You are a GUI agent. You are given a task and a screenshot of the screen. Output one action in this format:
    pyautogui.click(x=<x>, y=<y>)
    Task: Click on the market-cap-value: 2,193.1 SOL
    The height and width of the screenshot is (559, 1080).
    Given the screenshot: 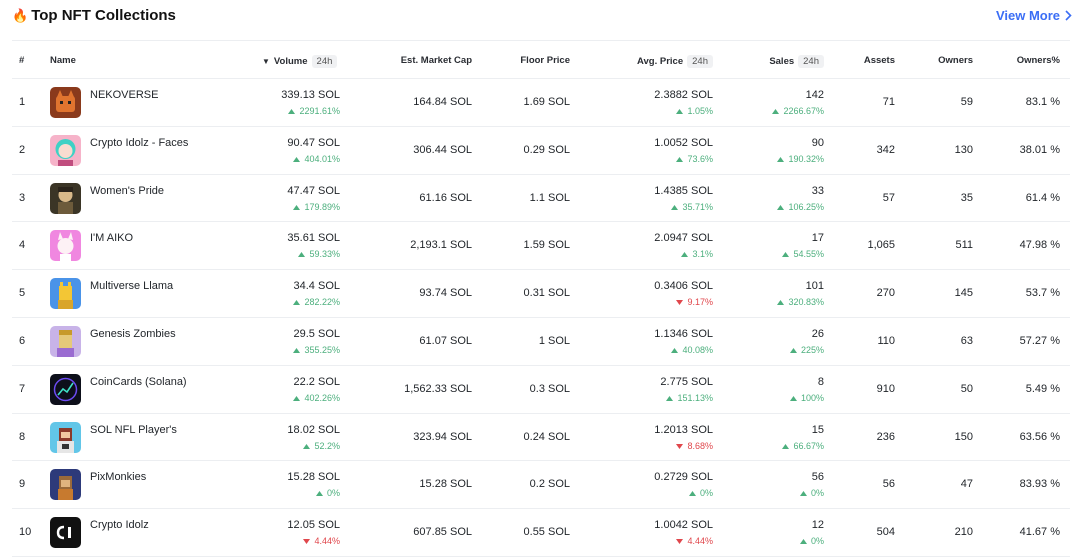 What is the action you would take?
    pyautogui.click(x=441, y=245)
    